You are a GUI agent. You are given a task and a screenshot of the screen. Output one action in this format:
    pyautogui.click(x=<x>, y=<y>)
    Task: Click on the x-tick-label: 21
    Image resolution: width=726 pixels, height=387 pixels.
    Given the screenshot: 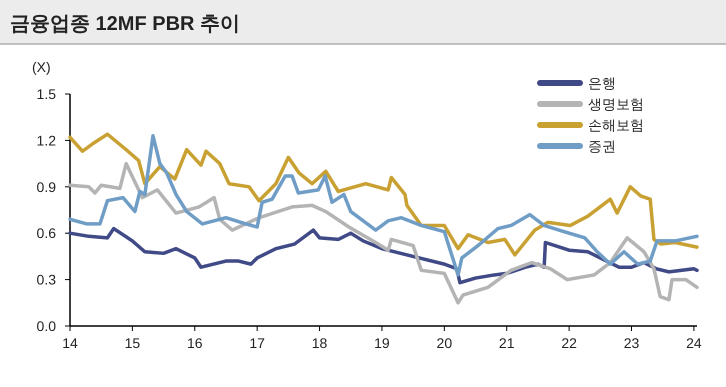 What is the action you would take?
    pyautogui.click(x=506, y=343)
    